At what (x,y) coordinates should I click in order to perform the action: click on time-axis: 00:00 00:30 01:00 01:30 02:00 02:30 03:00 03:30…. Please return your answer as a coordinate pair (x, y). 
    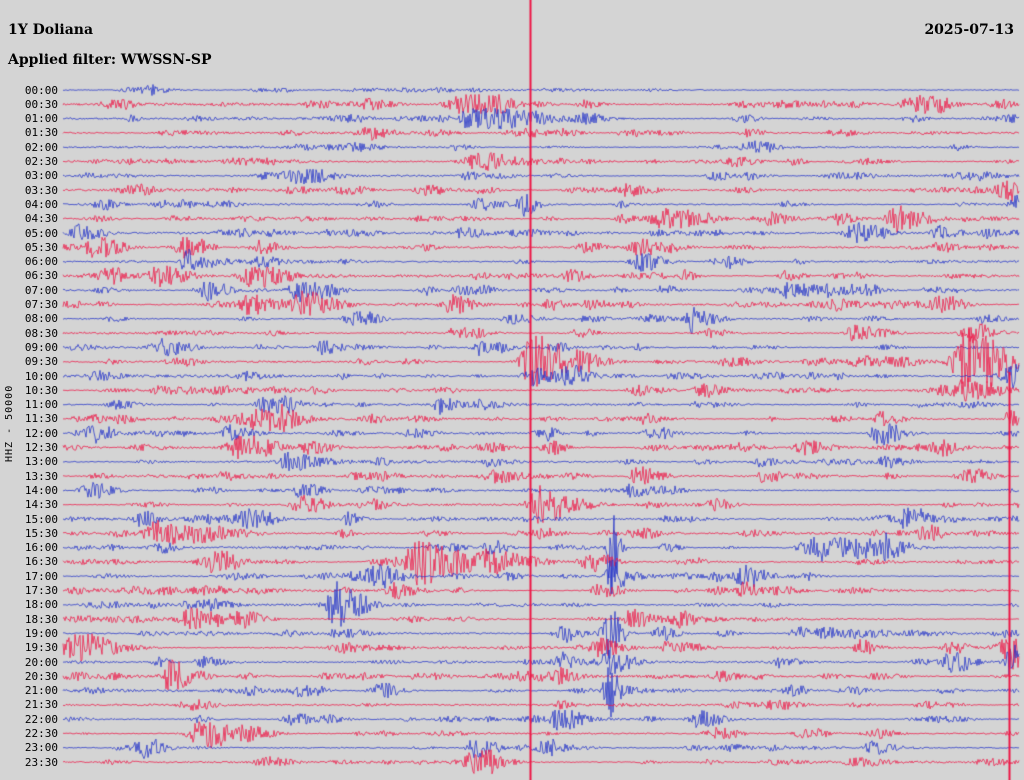
    Looking at the image, I should click on (29, 390).